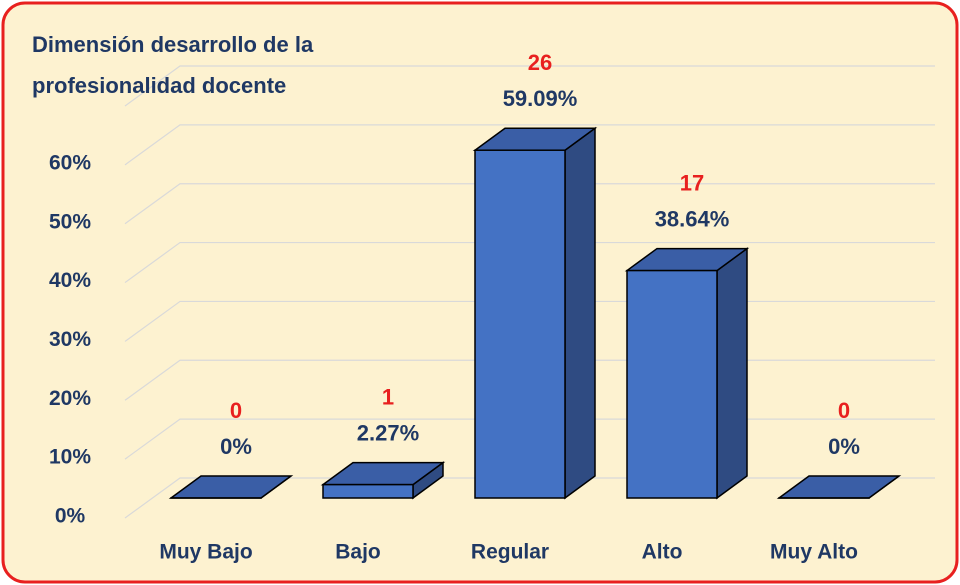 This screenshot has width=960, height=585. What do you see at coordinates (692, 218) in the screenshot?
I see `value-label: 38.64%` at bounding box center [692, 218].